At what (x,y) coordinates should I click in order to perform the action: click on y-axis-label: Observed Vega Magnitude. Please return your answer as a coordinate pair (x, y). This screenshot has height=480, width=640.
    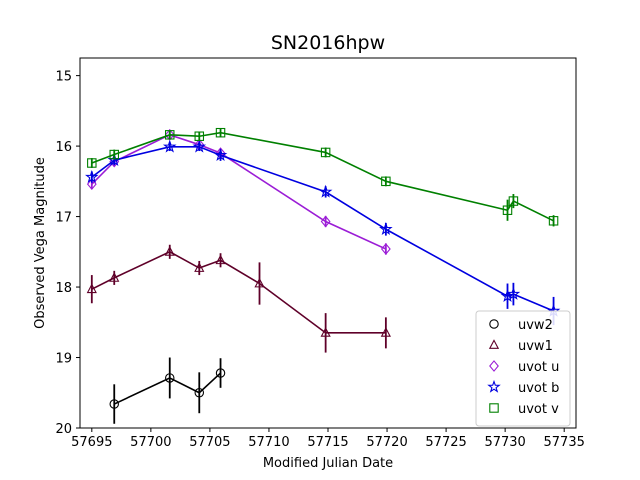
    Looking at the image, I should click on (40, 243).